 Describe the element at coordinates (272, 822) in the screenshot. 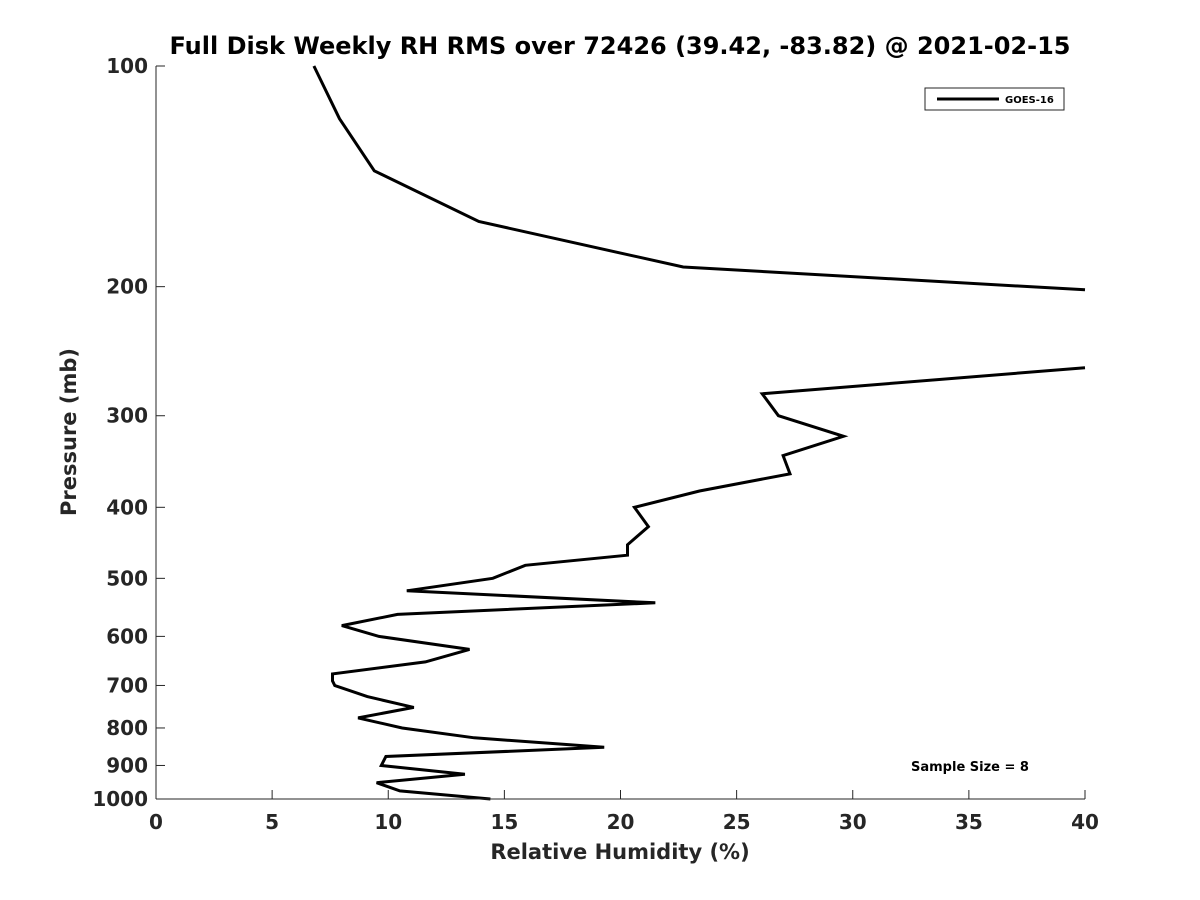

I see `x-tick-label: 5` at that location.